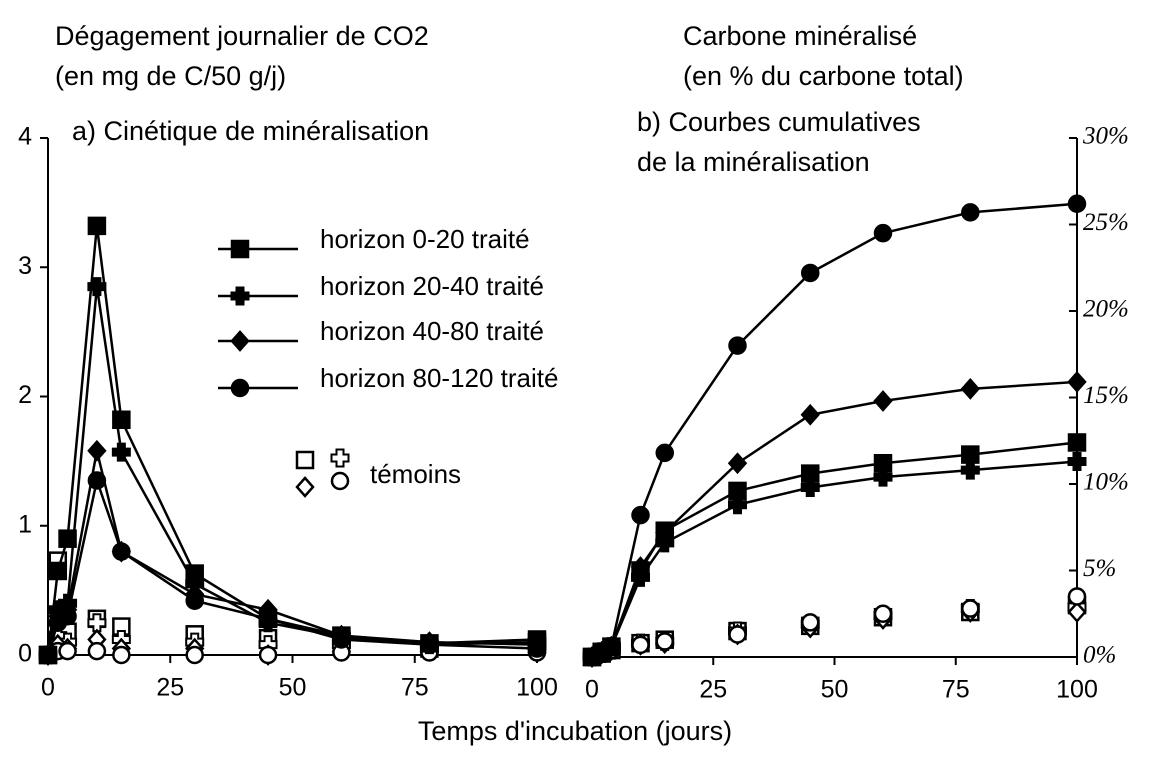 This screenshot has width=1165, height=765. What do you see at coordinates (25, 654) in the screenshot?
I see `y-tick-label: 0` at bounding box center [25, 654].